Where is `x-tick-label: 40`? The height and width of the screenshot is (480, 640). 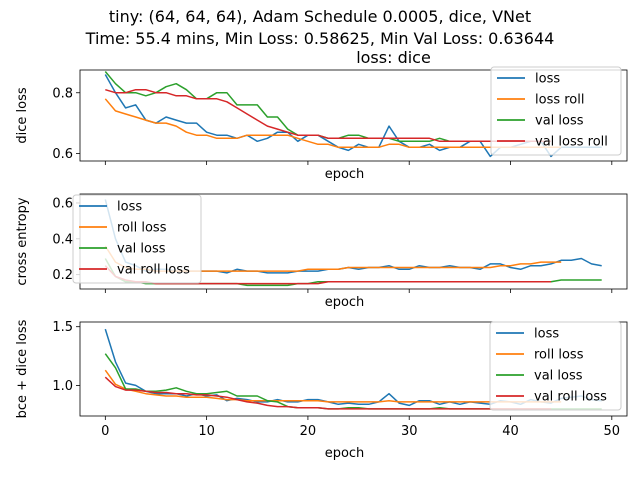
x-tick-label: 40 is located at coordinates (510, 431).